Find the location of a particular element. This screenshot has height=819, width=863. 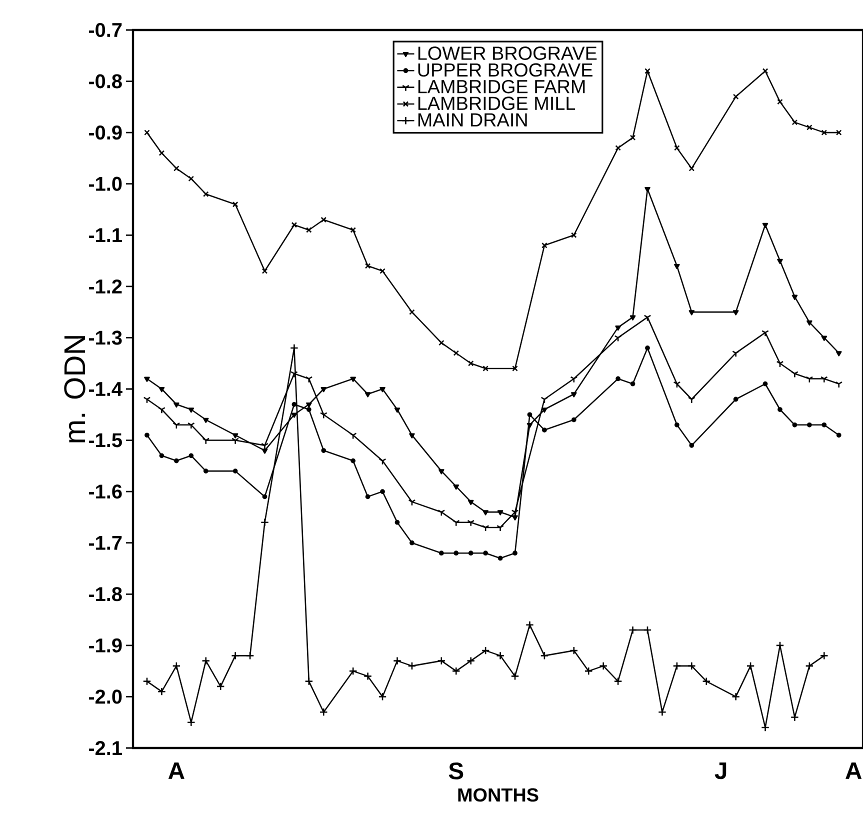

x-axis-title: MONTHS is located at coordinates (498, 795).